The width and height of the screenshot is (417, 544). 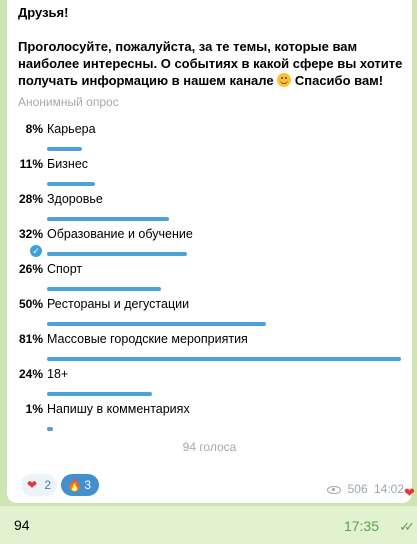 What do you see at coordinates (30, 234) in the screenshot?
I see `option-percent: 32%` at bounding box center [30, 234].